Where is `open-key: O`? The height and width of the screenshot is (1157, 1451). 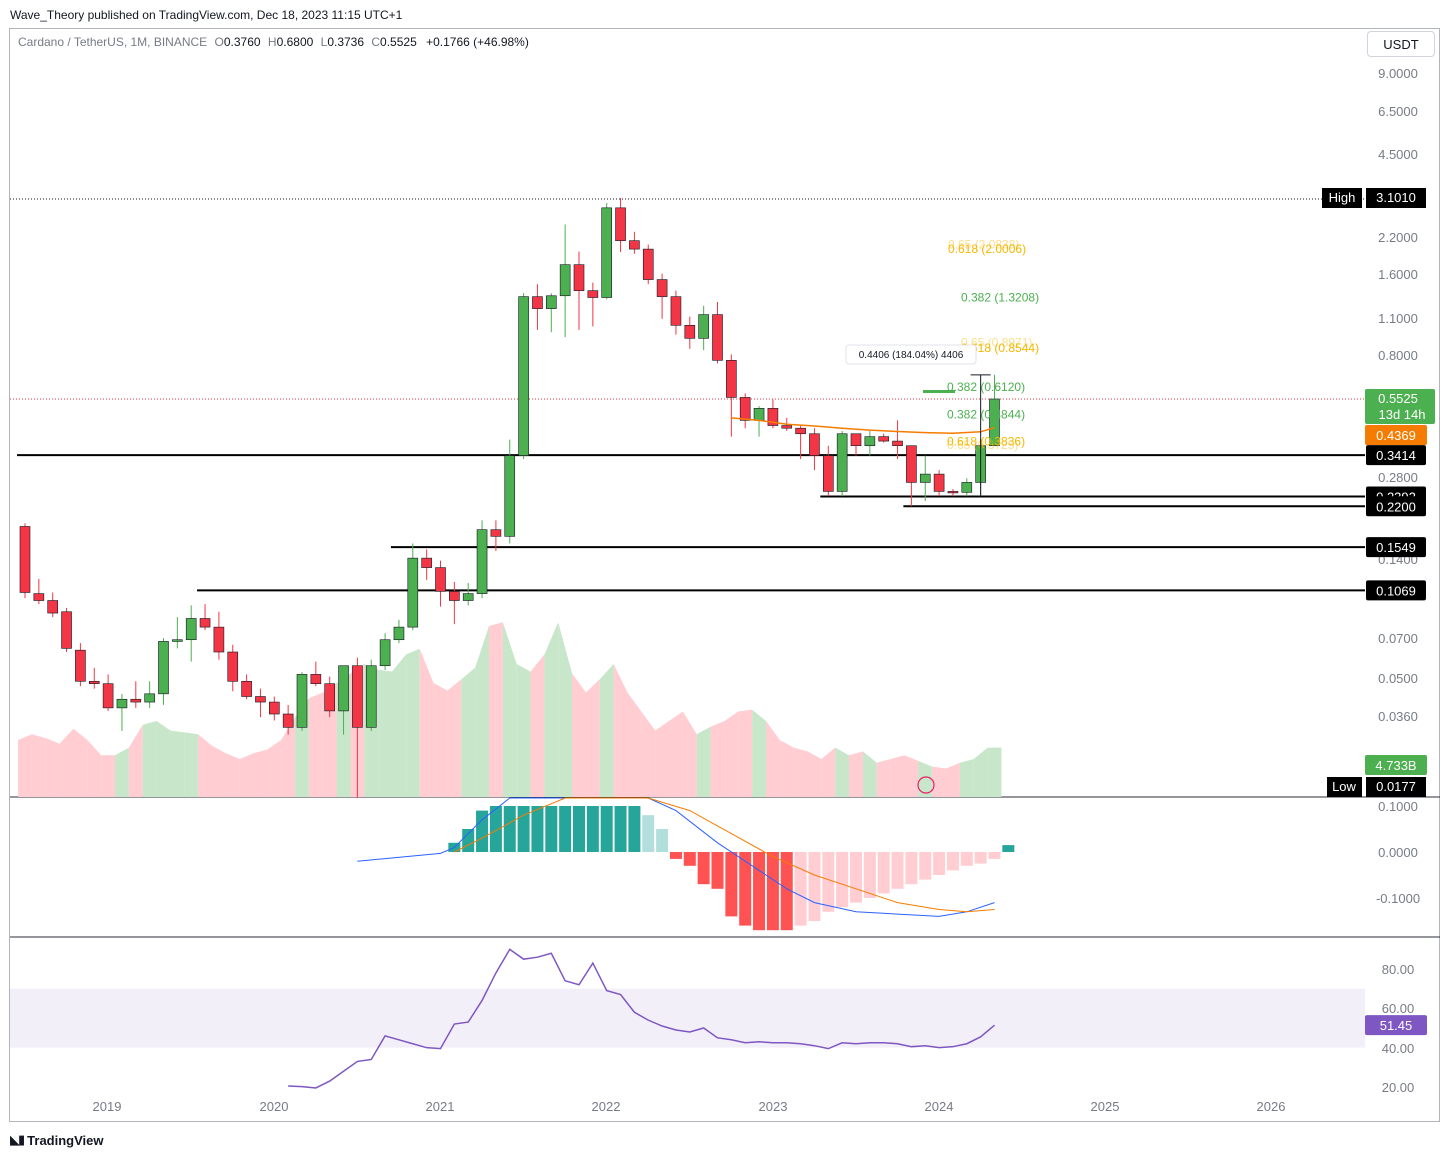 open-key: O is located at coordinates (219, 42).